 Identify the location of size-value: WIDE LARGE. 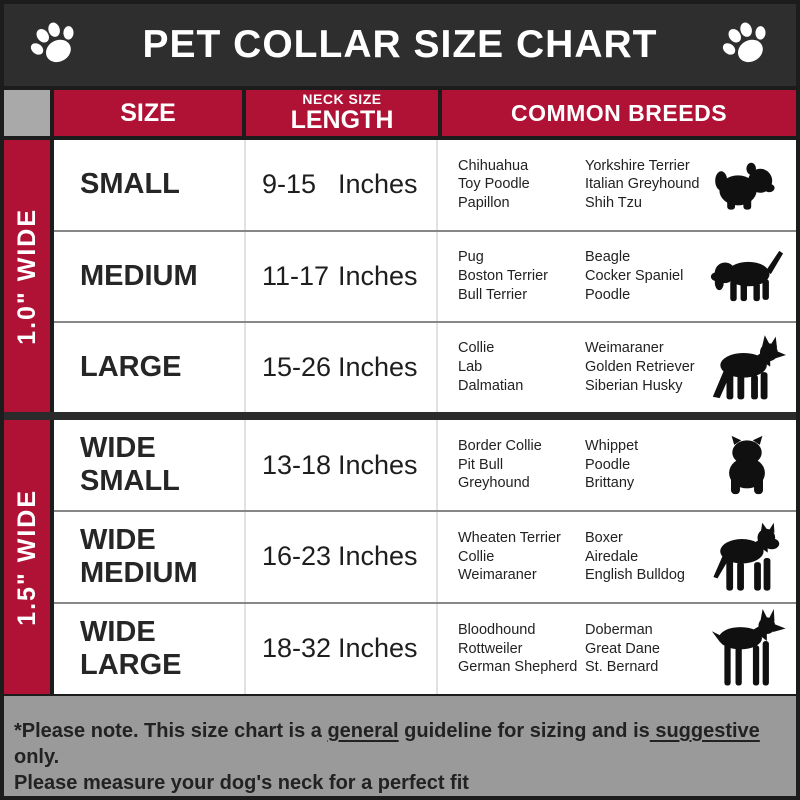
(131, 648).